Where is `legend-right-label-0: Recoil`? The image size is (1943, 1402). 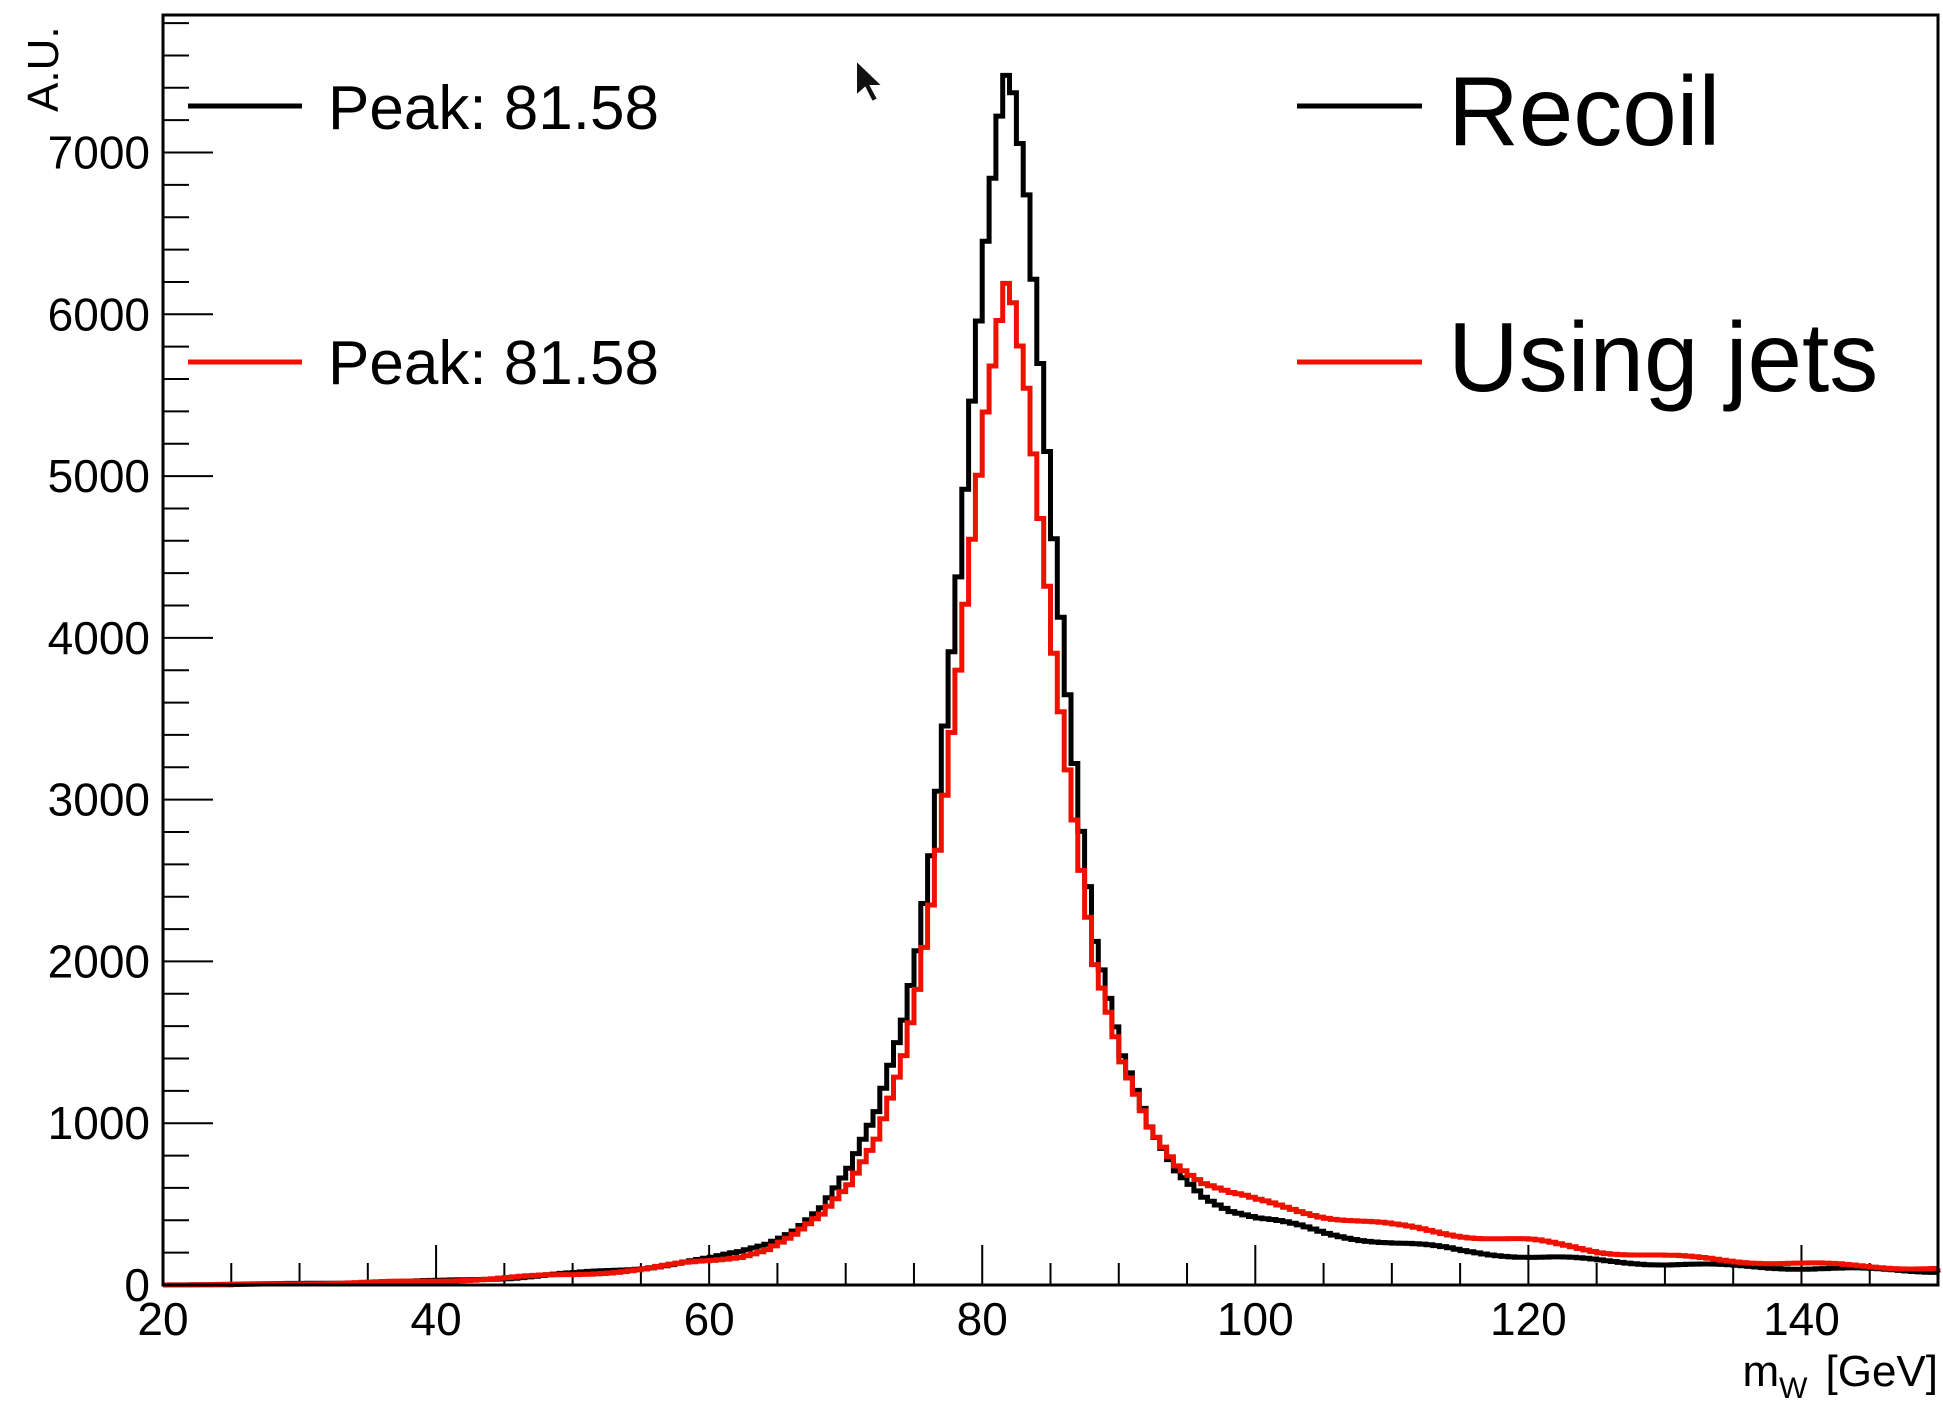 legend-right-label-0: Recoil is located at coordinates (1584, 111).